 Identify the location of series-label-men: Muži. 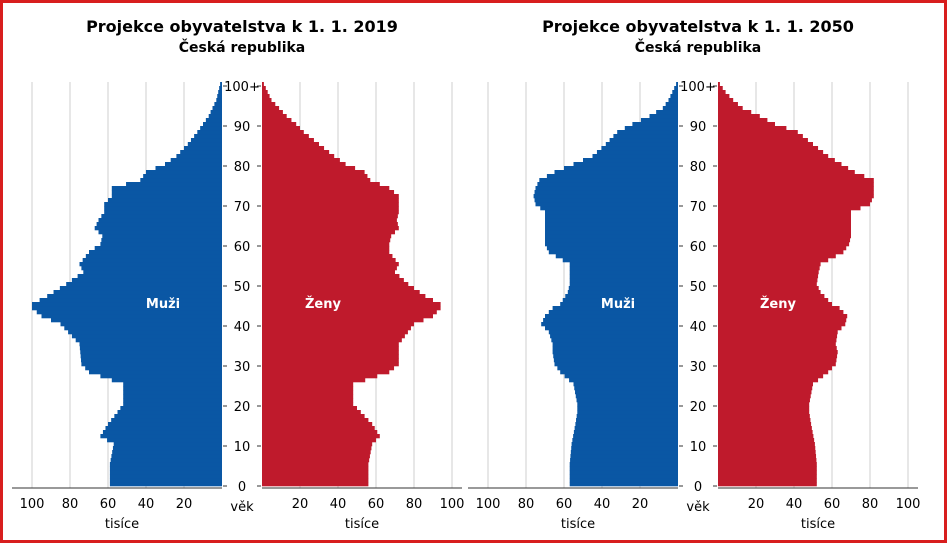
(163, 304).